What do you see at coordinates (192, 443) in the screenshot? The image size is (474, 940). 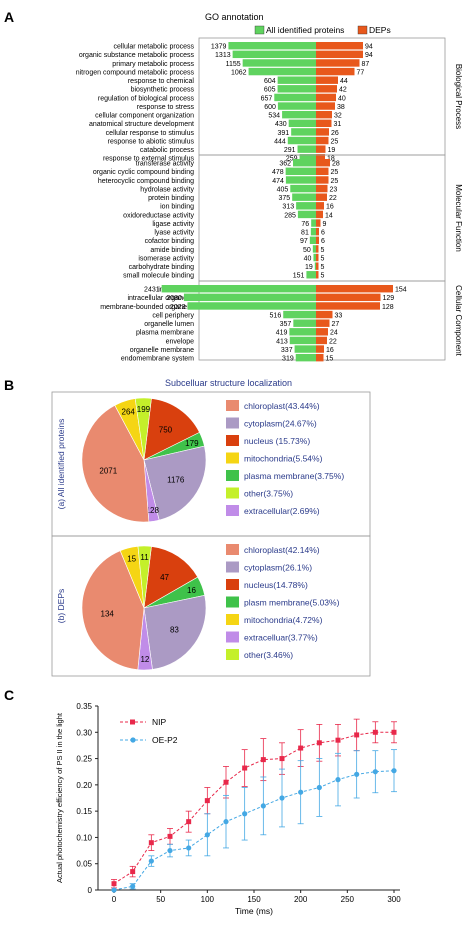 I see `pie-slice-label: 179` at bounding box center [192, 443].